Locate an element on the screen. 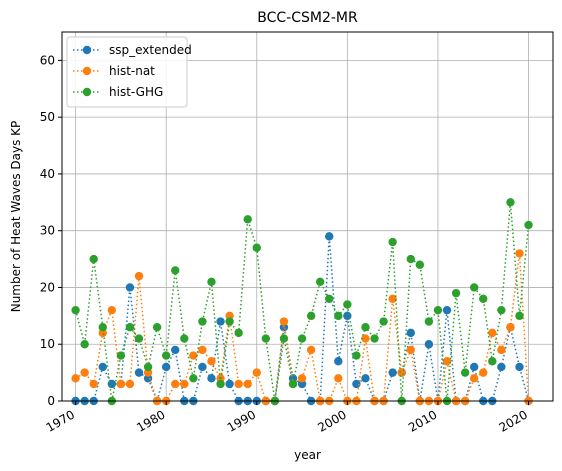 The height and width of the screenshot is (471, 562). legend-box is located at coordinates (127, 72).